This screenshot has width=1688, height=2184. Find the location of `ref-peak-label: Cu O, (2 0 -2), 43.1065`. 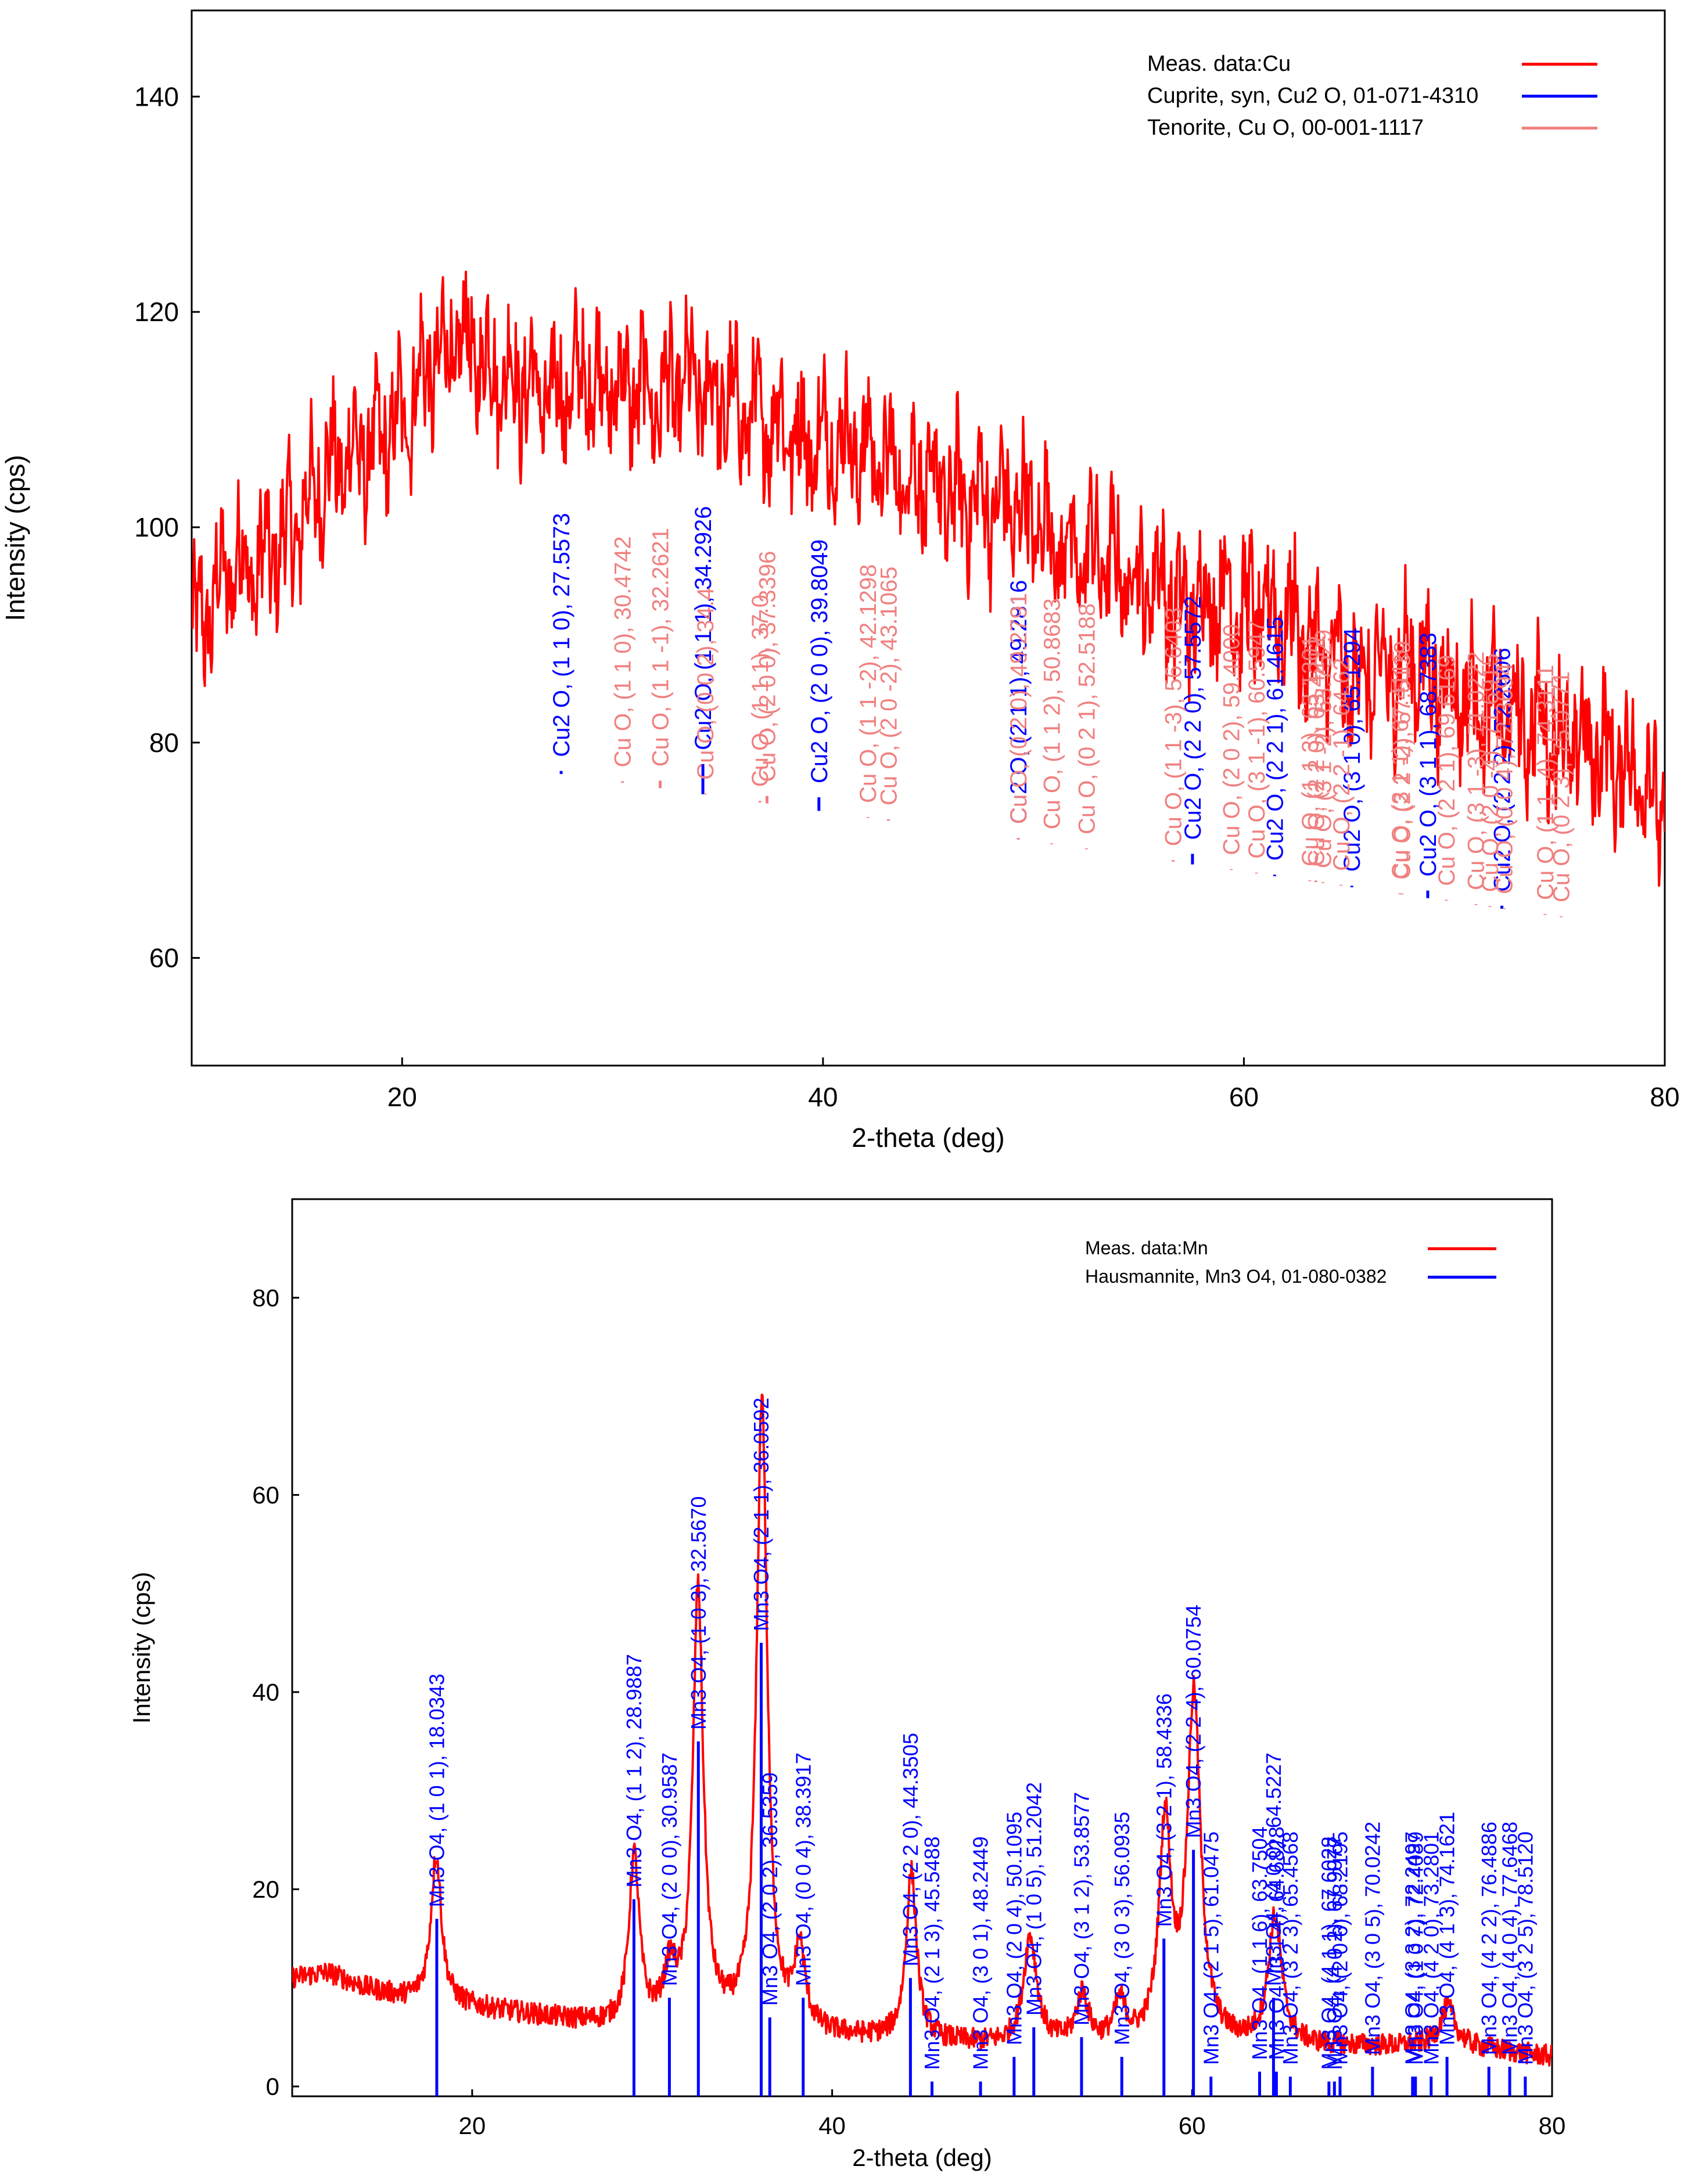

ref-peak-label: Cu O, (2 0 -2), 43.1065 is located at coordinates (889, 686).